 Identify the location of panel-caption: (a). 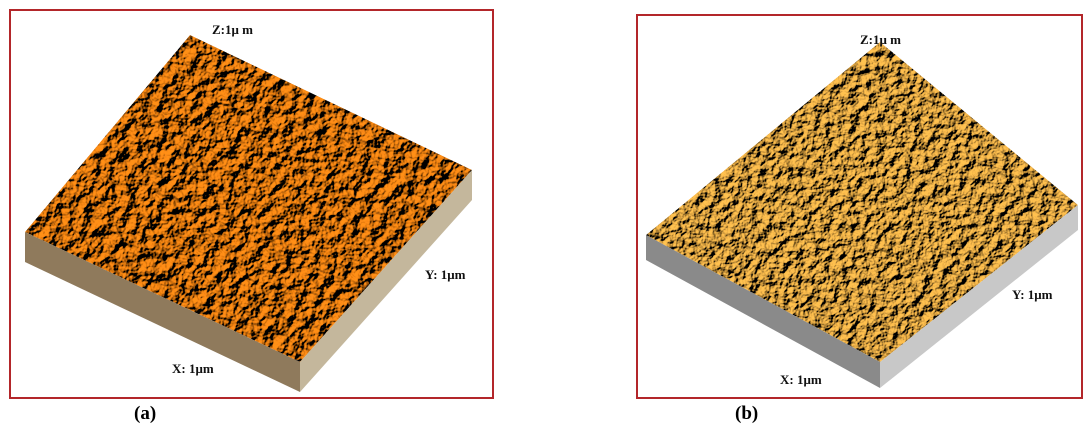
(145, 413).